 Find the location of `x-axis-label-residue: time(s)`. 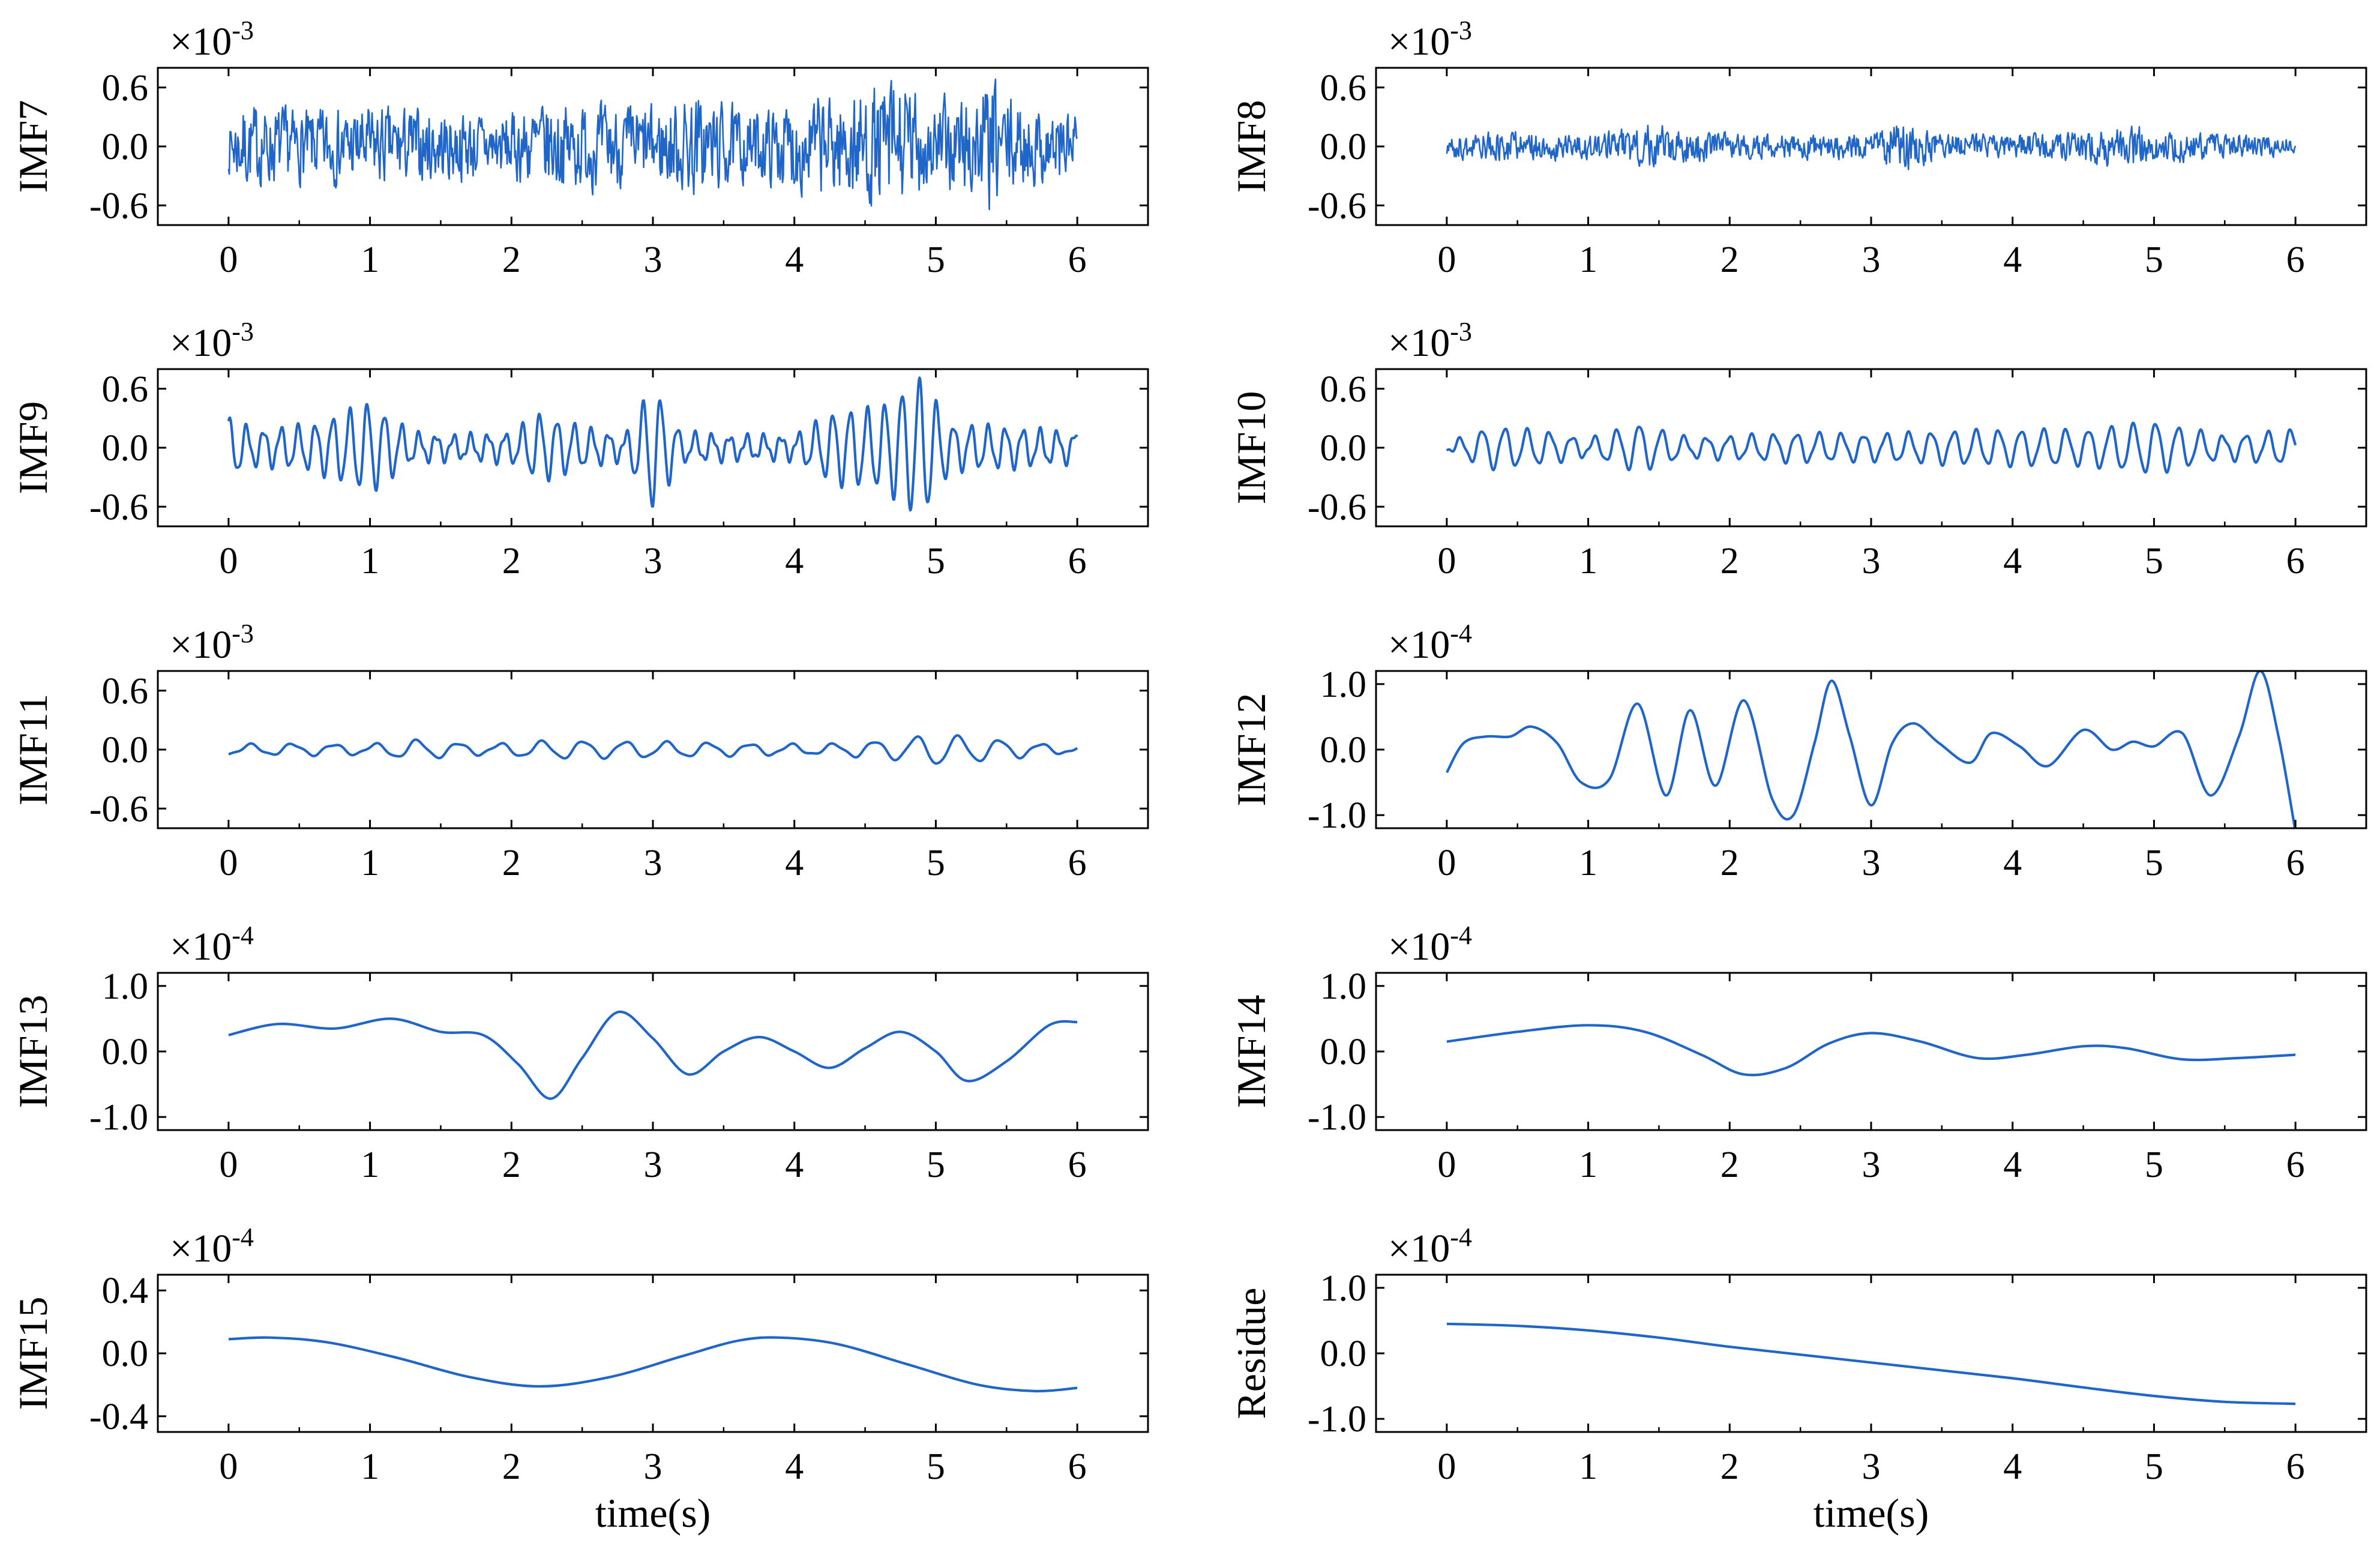

x-axis-label-residue: time(s) is located at coordinates (1871, 1513).